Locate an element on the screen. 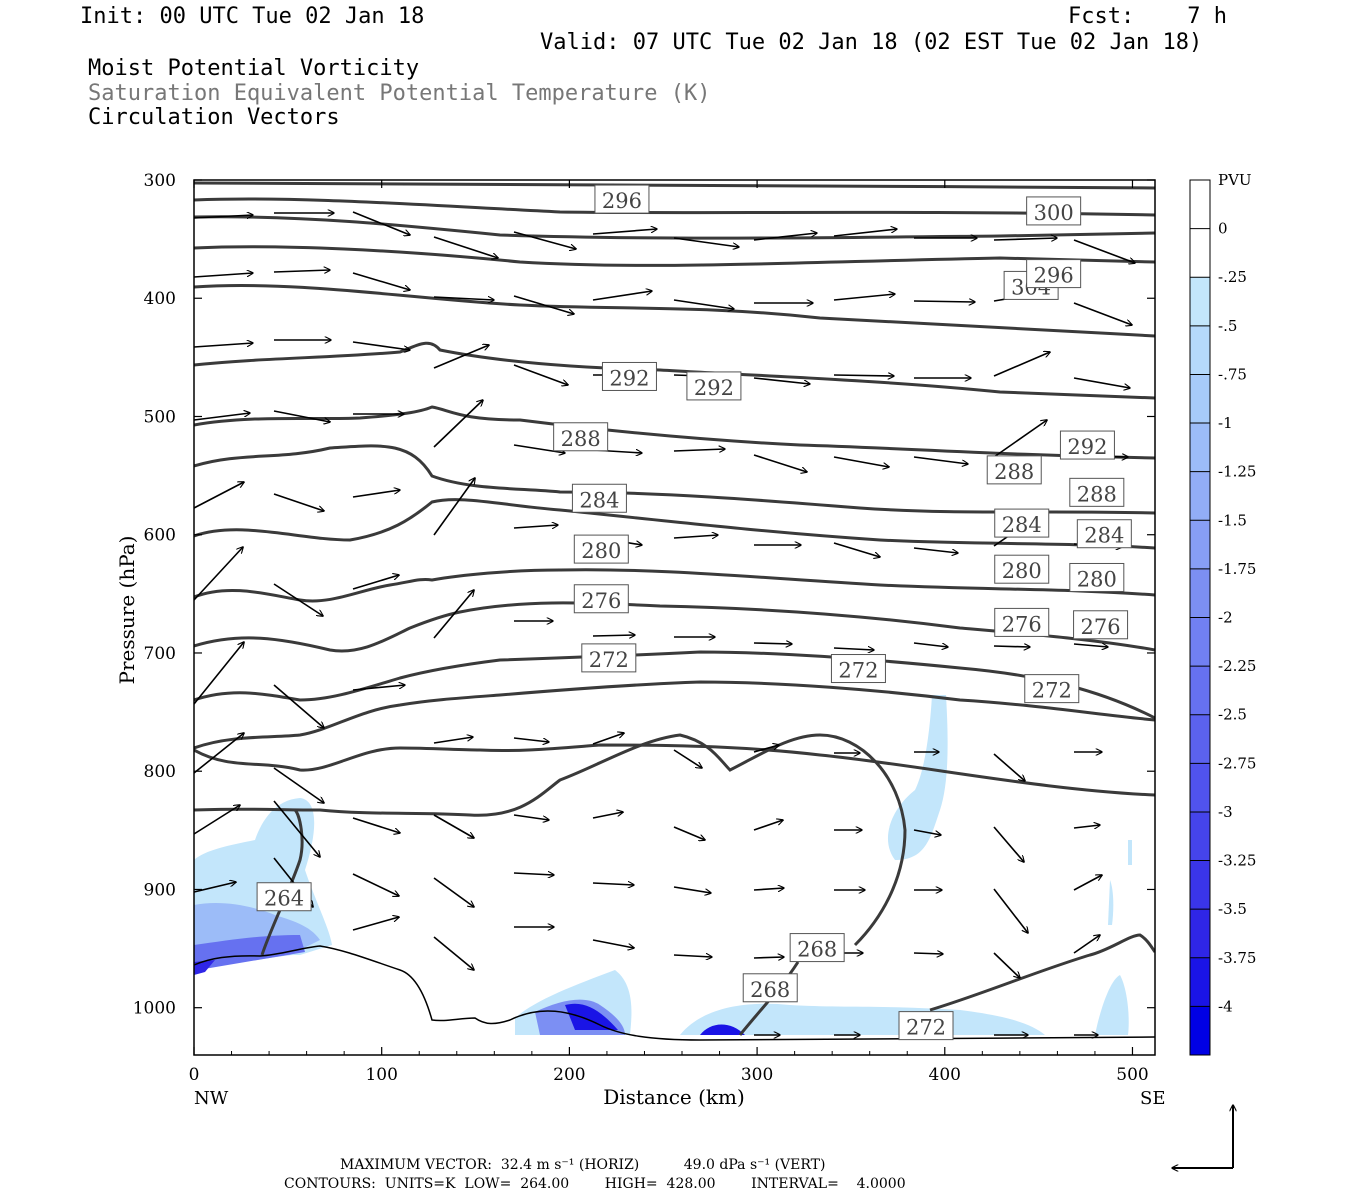  colorbar-label: -.5 is located at coordinates (1227, 326).